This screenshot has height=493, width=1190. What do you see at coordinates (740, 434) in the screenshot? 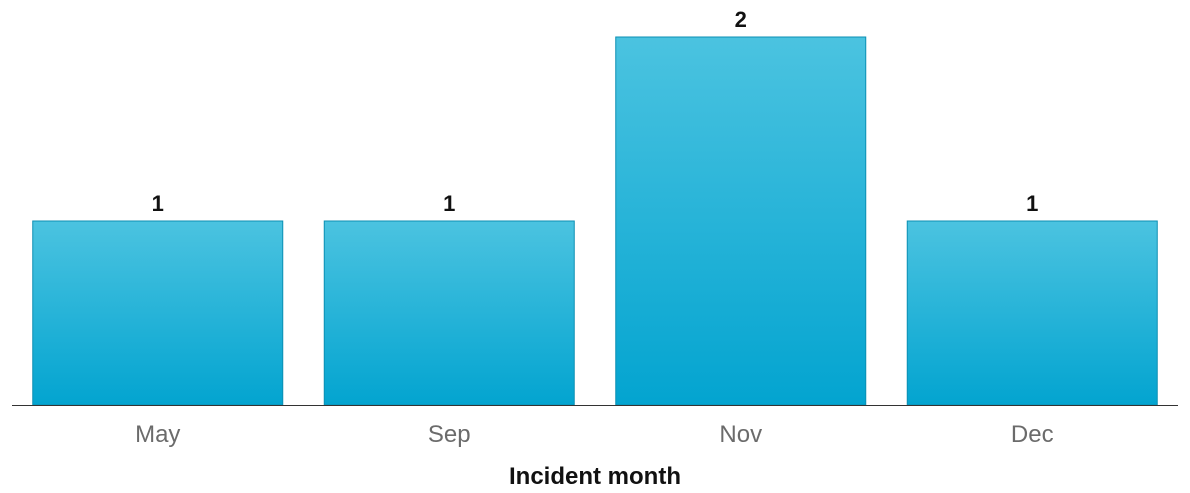
I see `x-tick-label-nov: Nov` at bounding box center [740, 434].